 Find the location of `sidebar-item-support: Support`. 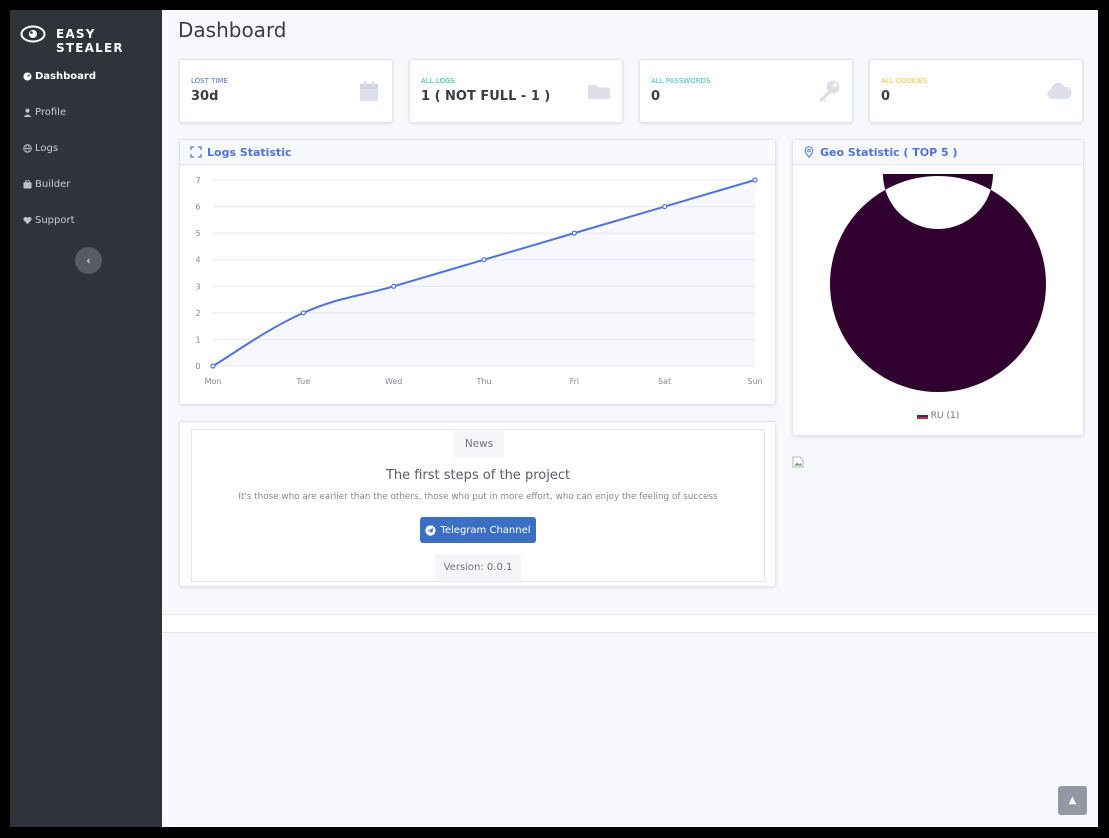

sidebar-item-support: Support is located at coordinates (49, 220).